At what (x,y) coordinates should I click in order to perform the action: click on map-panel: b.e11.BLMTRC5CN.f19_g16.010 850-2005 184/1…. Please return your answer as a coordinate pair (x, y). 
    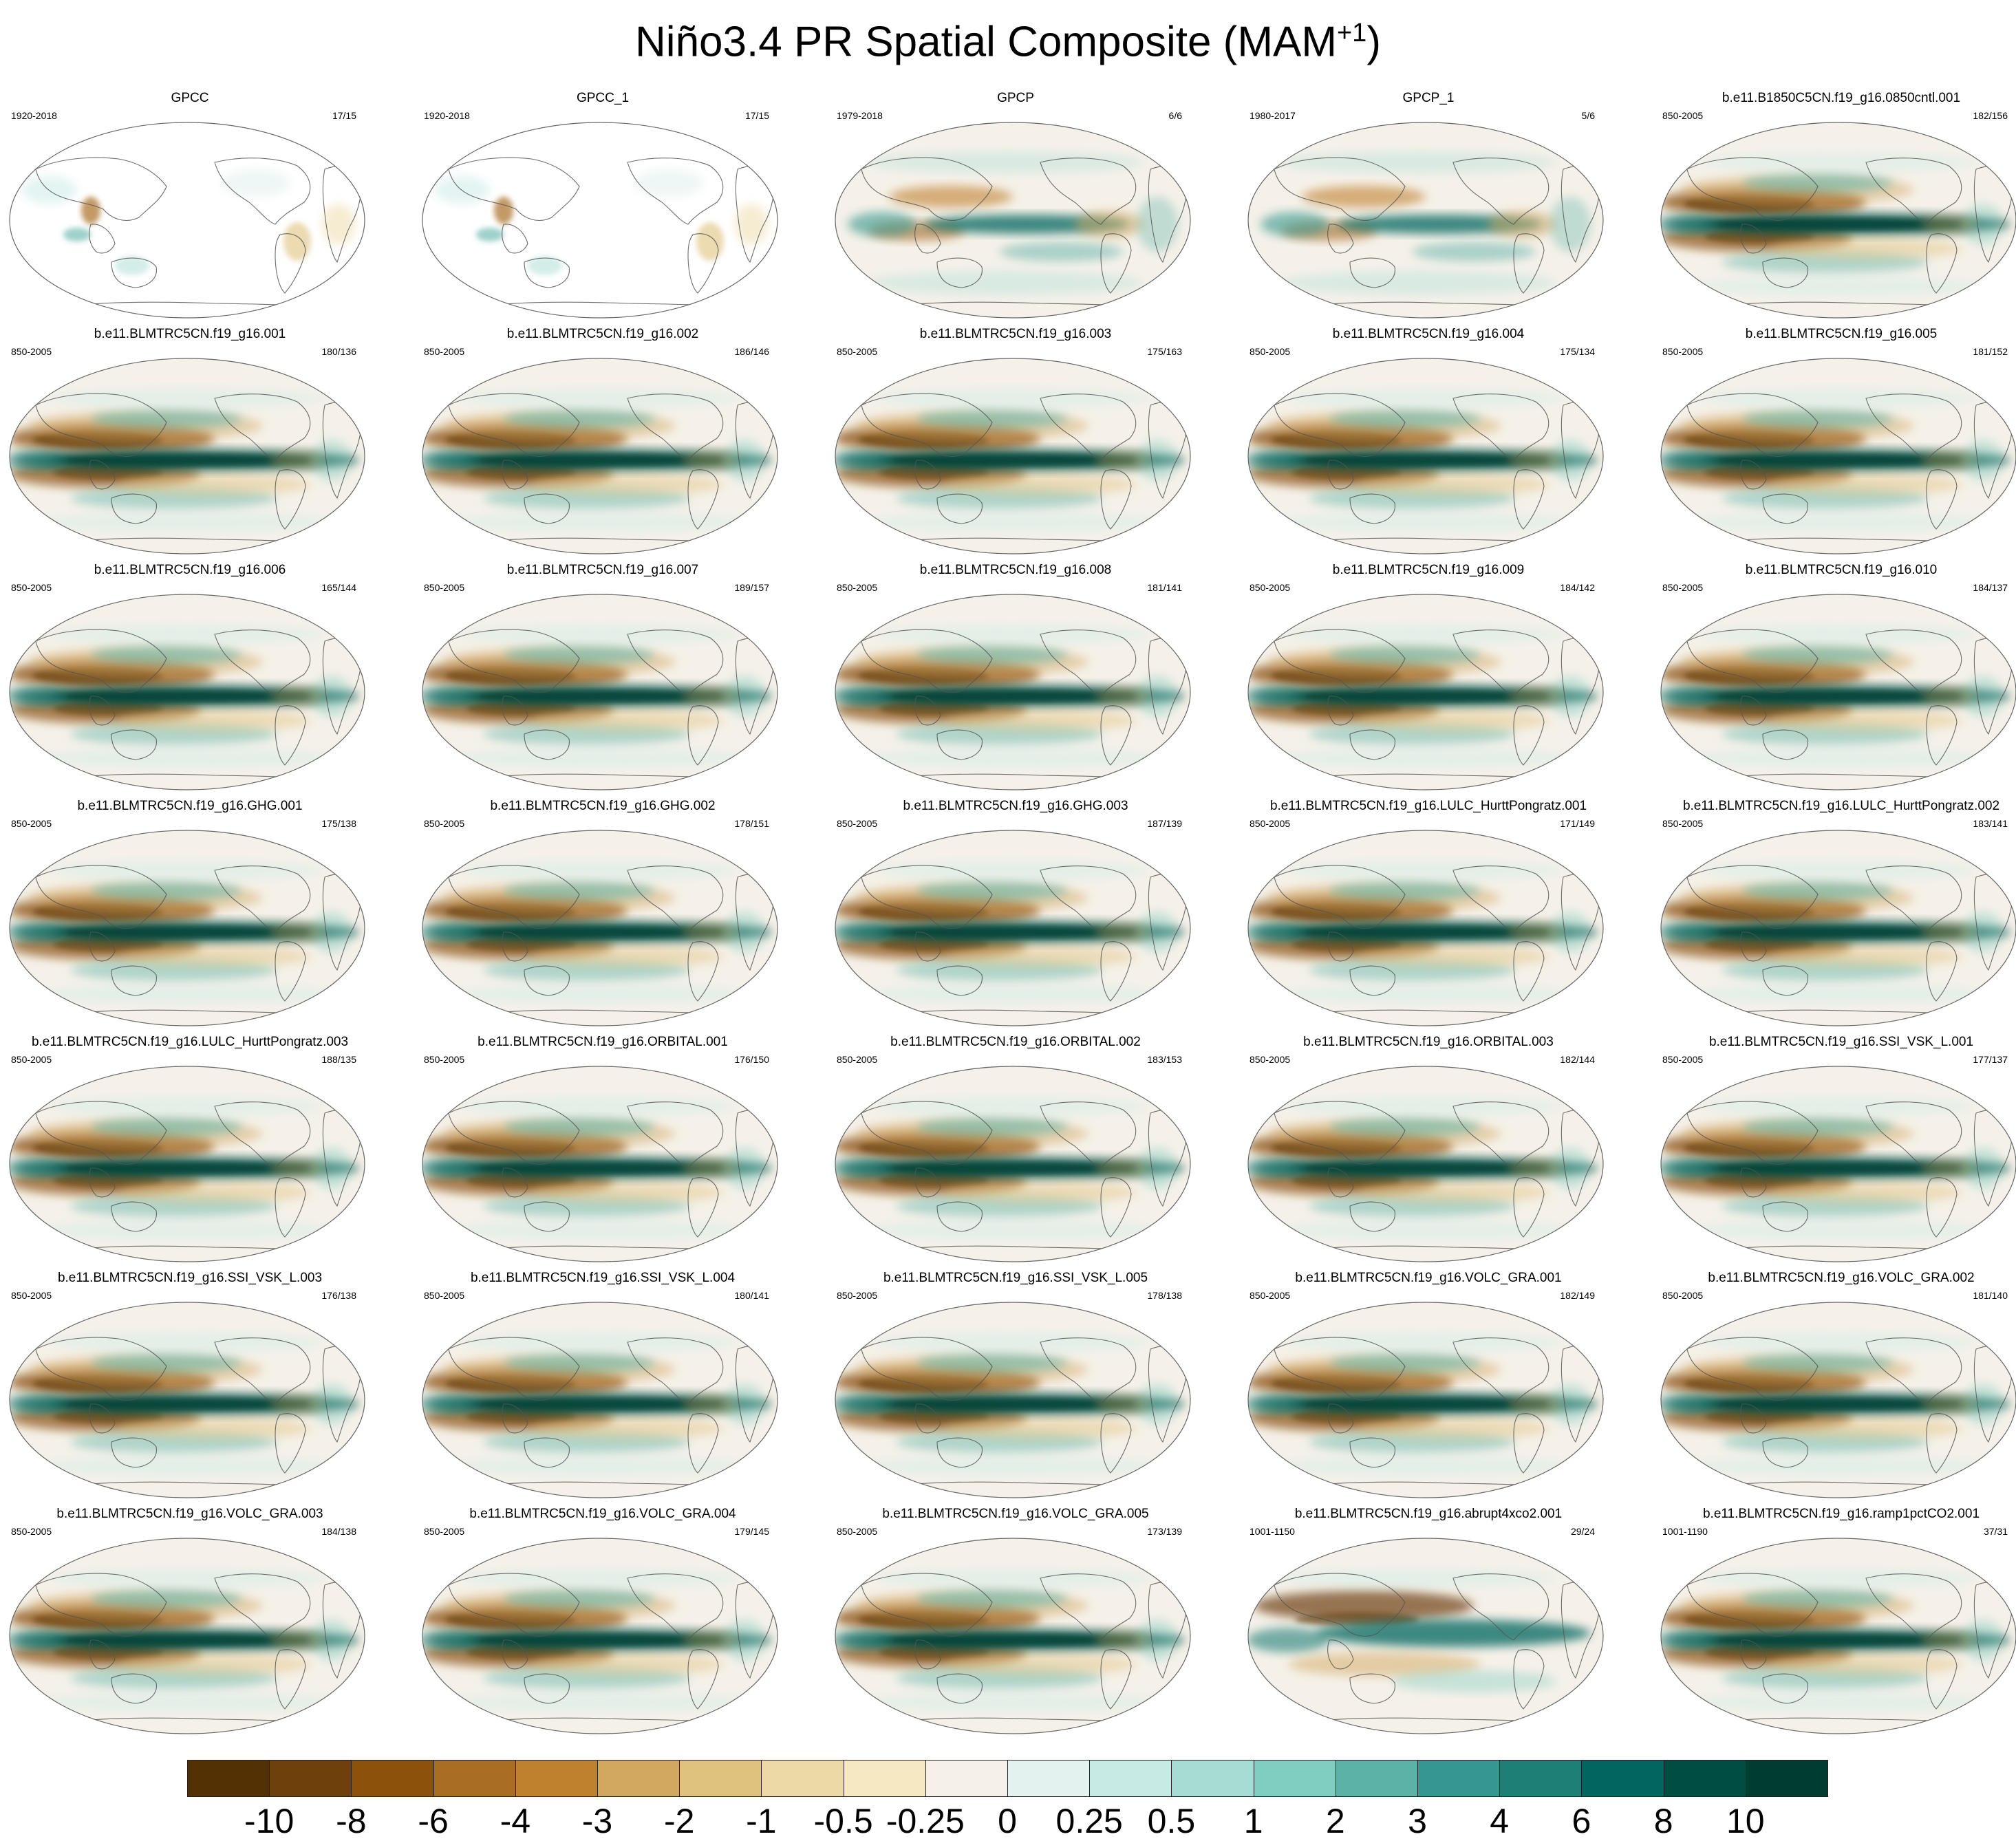
    Looking at the image, I should click on (1835, 680).